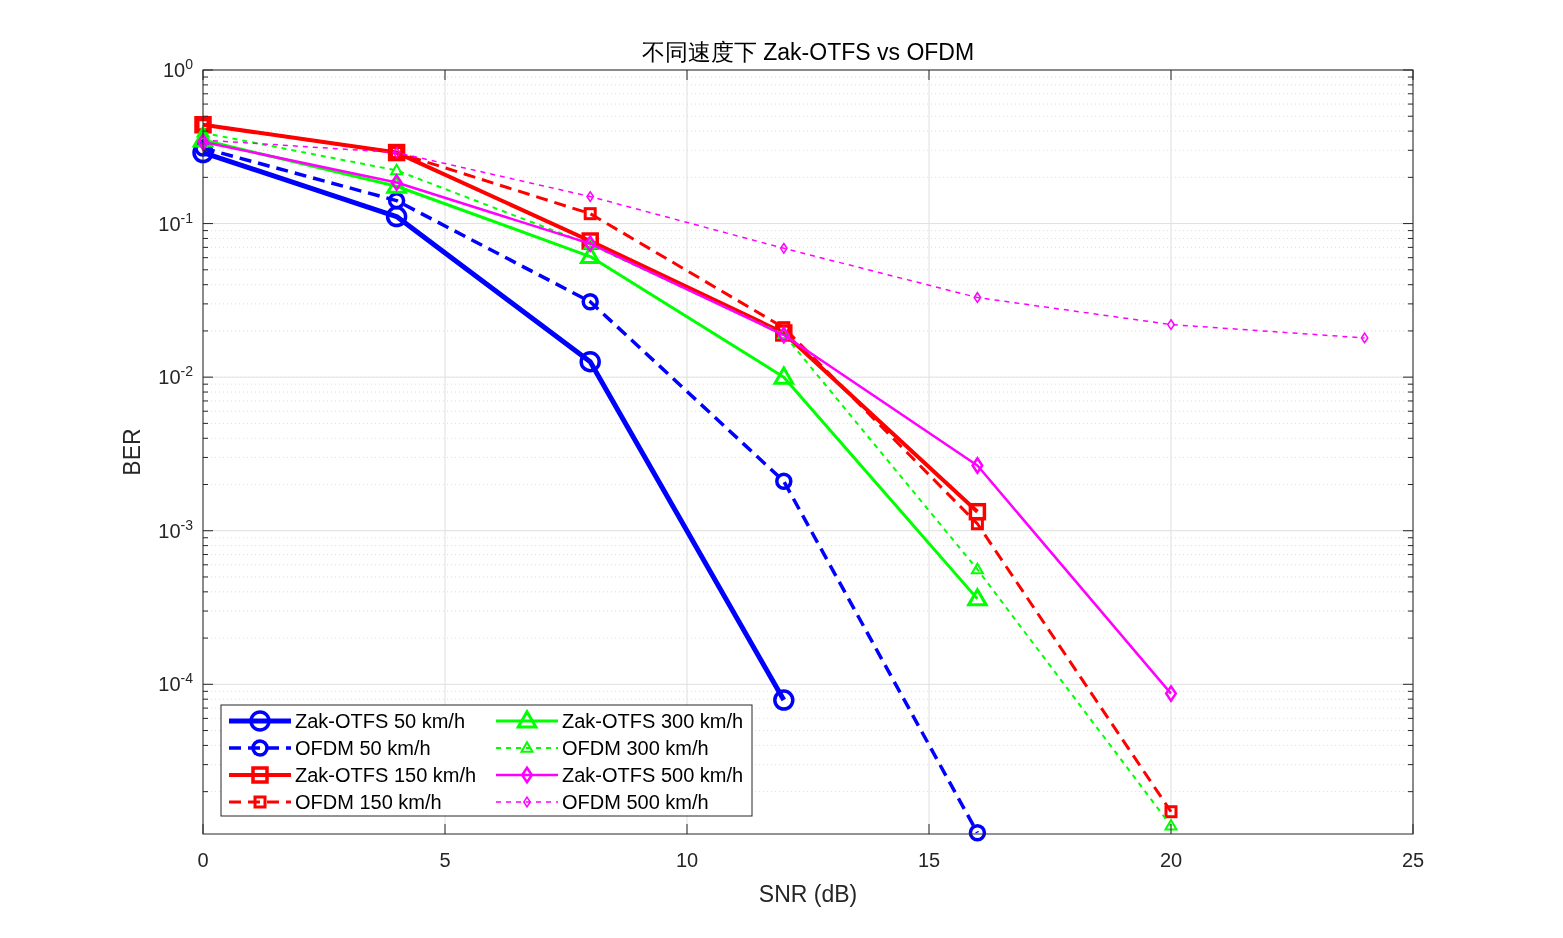 This screenshot has width=1563, height=938. What do you see at coordinates (1413, 860) in the screenshot?
I see `x-tick-label: 25` at bounding box center [1413, 860].